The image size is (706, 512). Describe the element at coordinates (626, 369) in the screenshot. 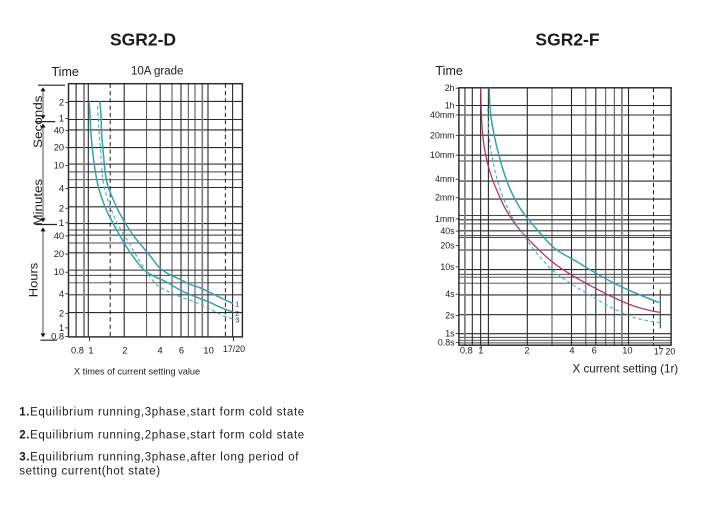

I see `svg-text: X current setting (1r)` at that location.